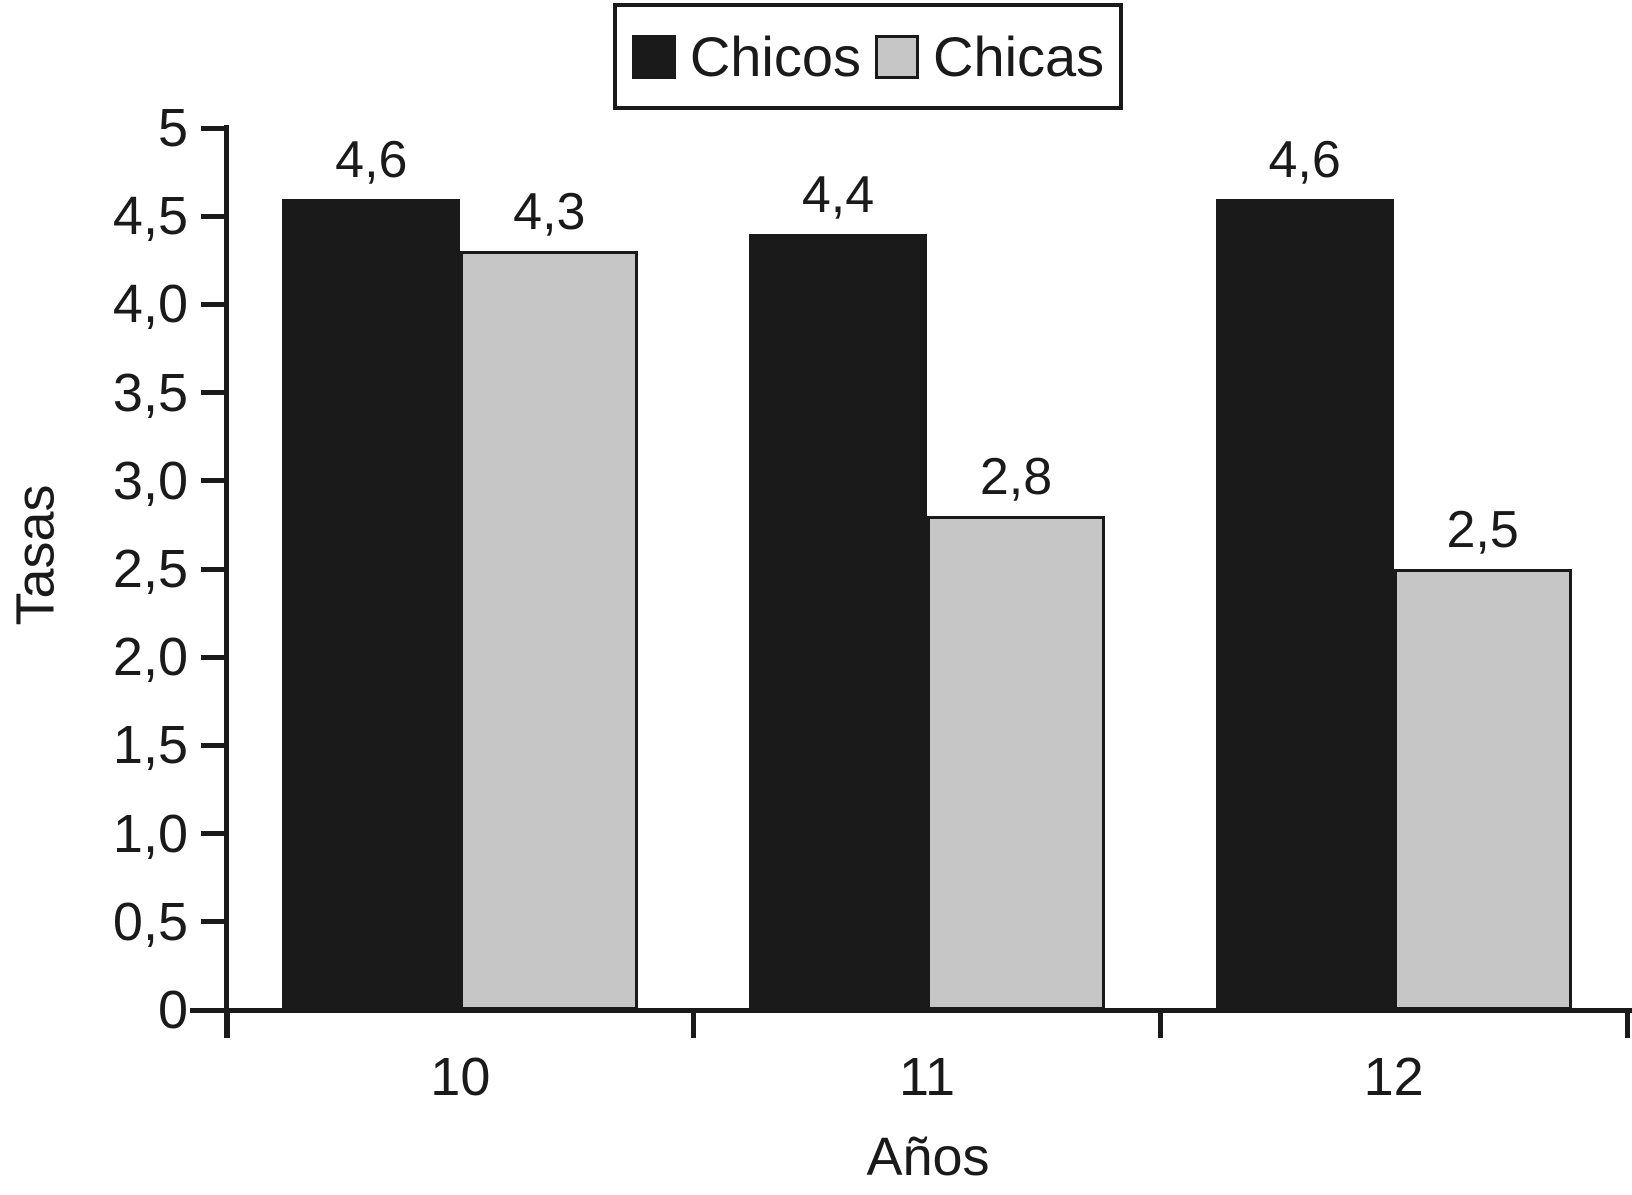 The image size is (1632, 1195). What do you see at coordinates (172, 128) in the screenshot?
I see `y-tick-label: 5` at bounding box center [172, 128].